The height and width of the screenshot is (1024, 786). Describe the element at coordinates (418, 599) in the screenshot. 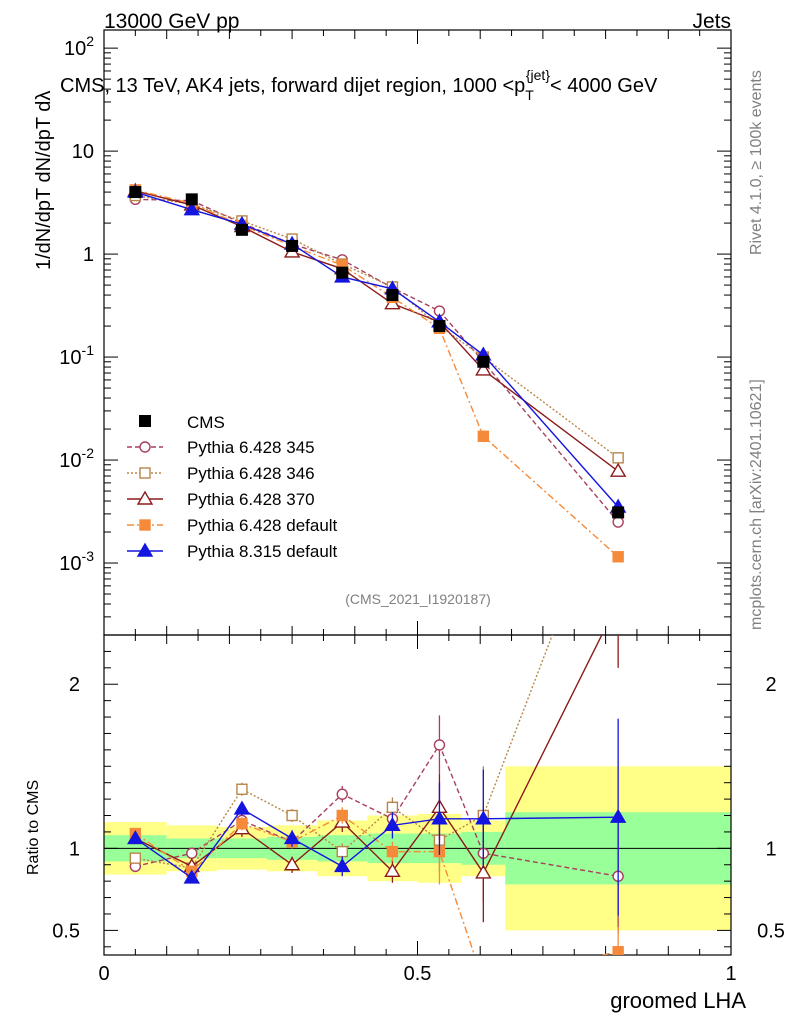

I see `analysis-id: (CMS_2021_I1920187)` at that location.